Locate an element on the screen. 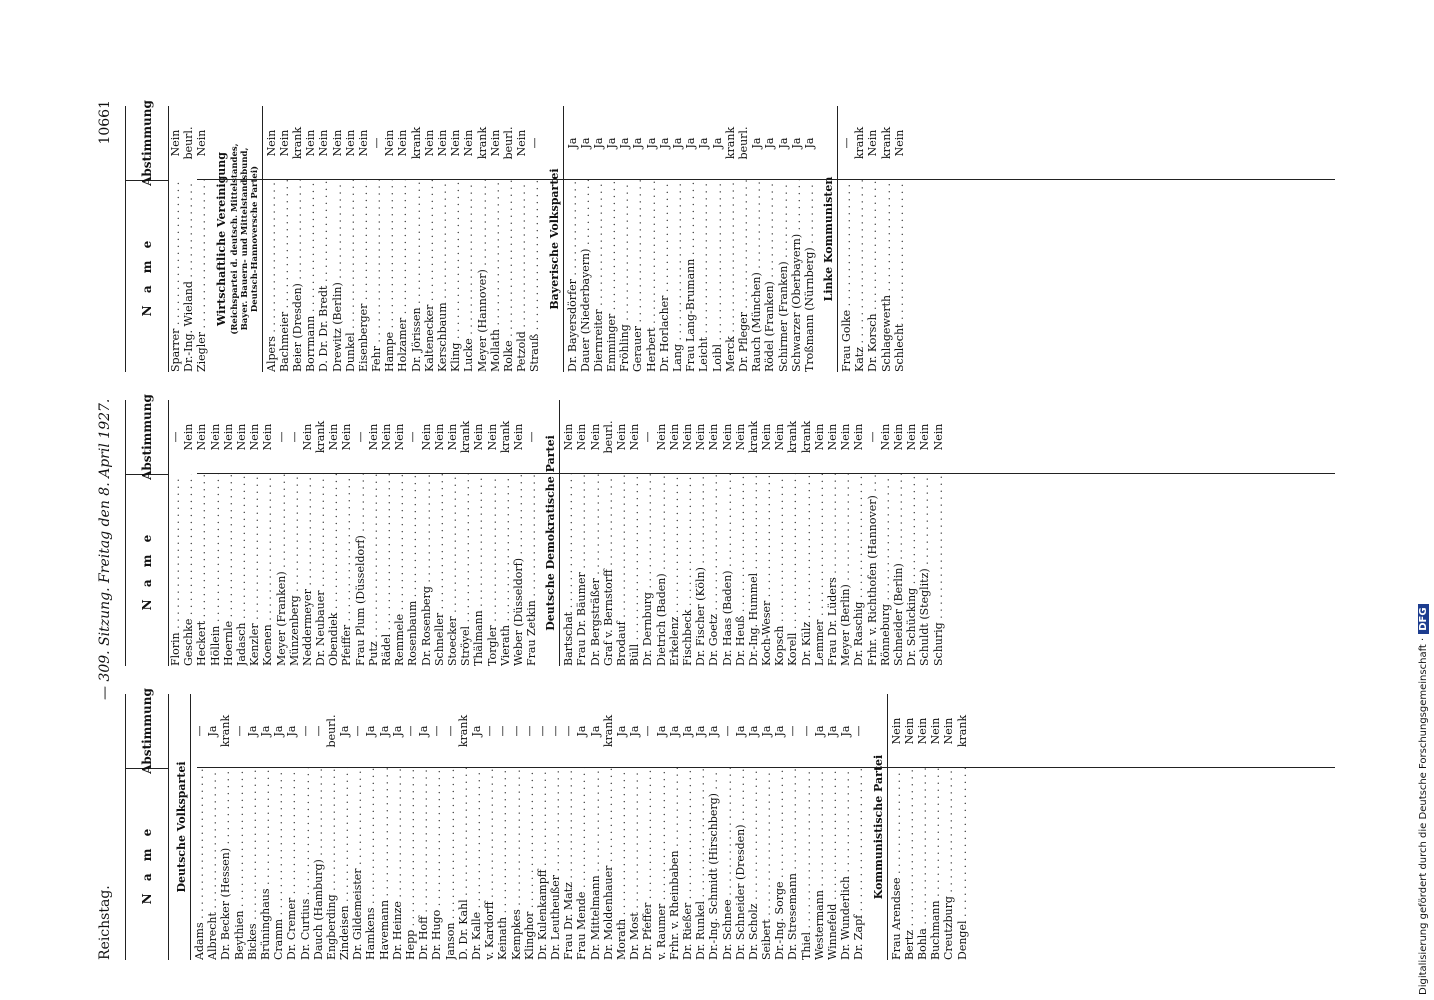  member-name: Schurig is located at coordinates (938, 570).